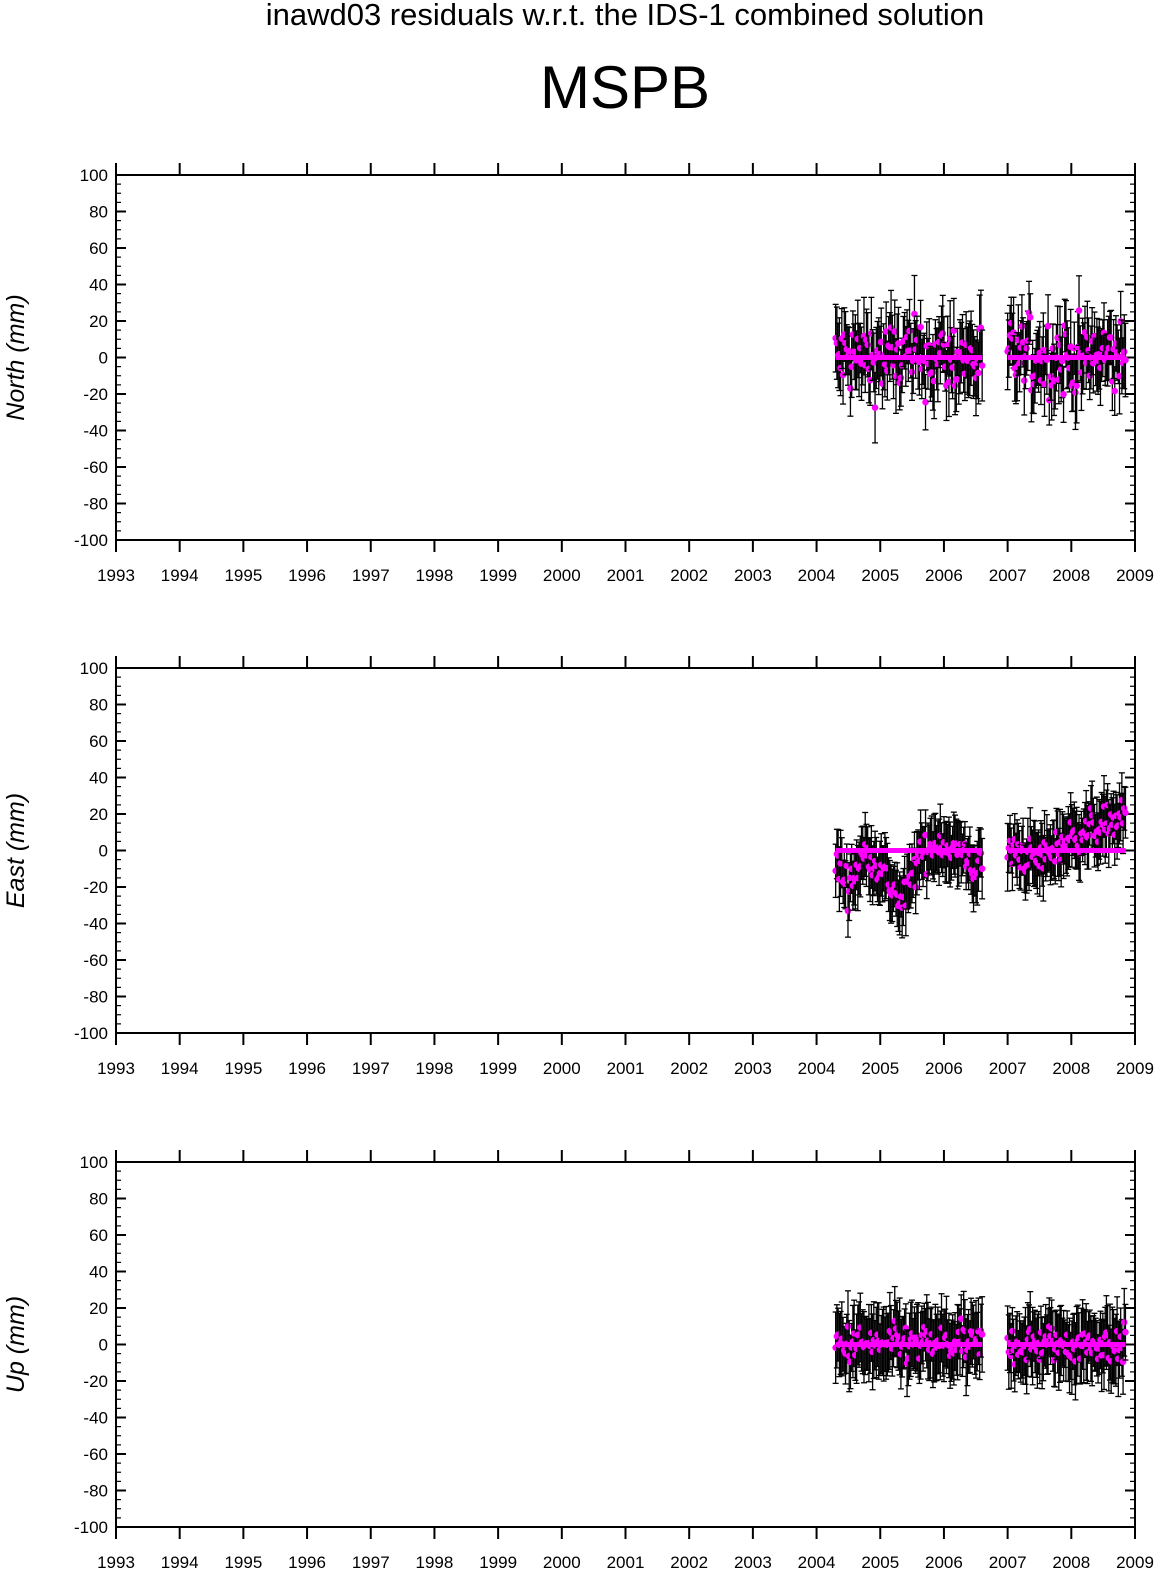 Image resolution: width=1160 pixels, height=1575 pixels. Describe the element at coordinates (980, 359) in the screenshot. I see `data-points` at that location.